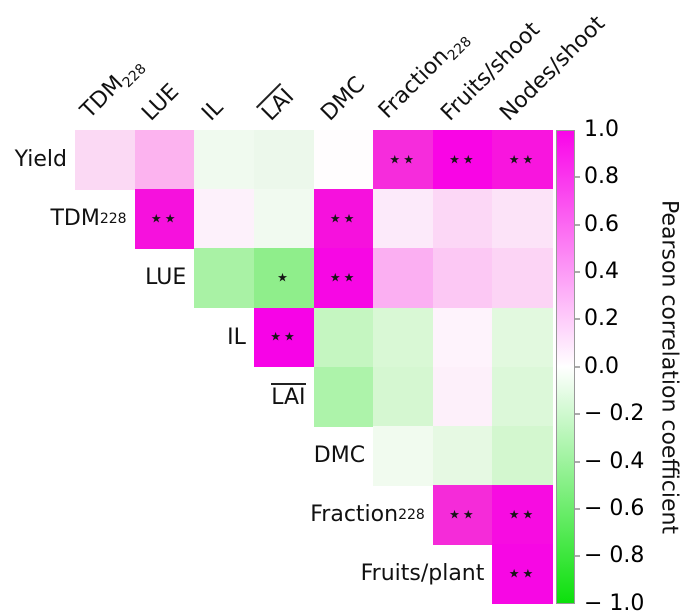 The image size is (685, 616). I want to click on col-label: LUE, so click(161, 102).